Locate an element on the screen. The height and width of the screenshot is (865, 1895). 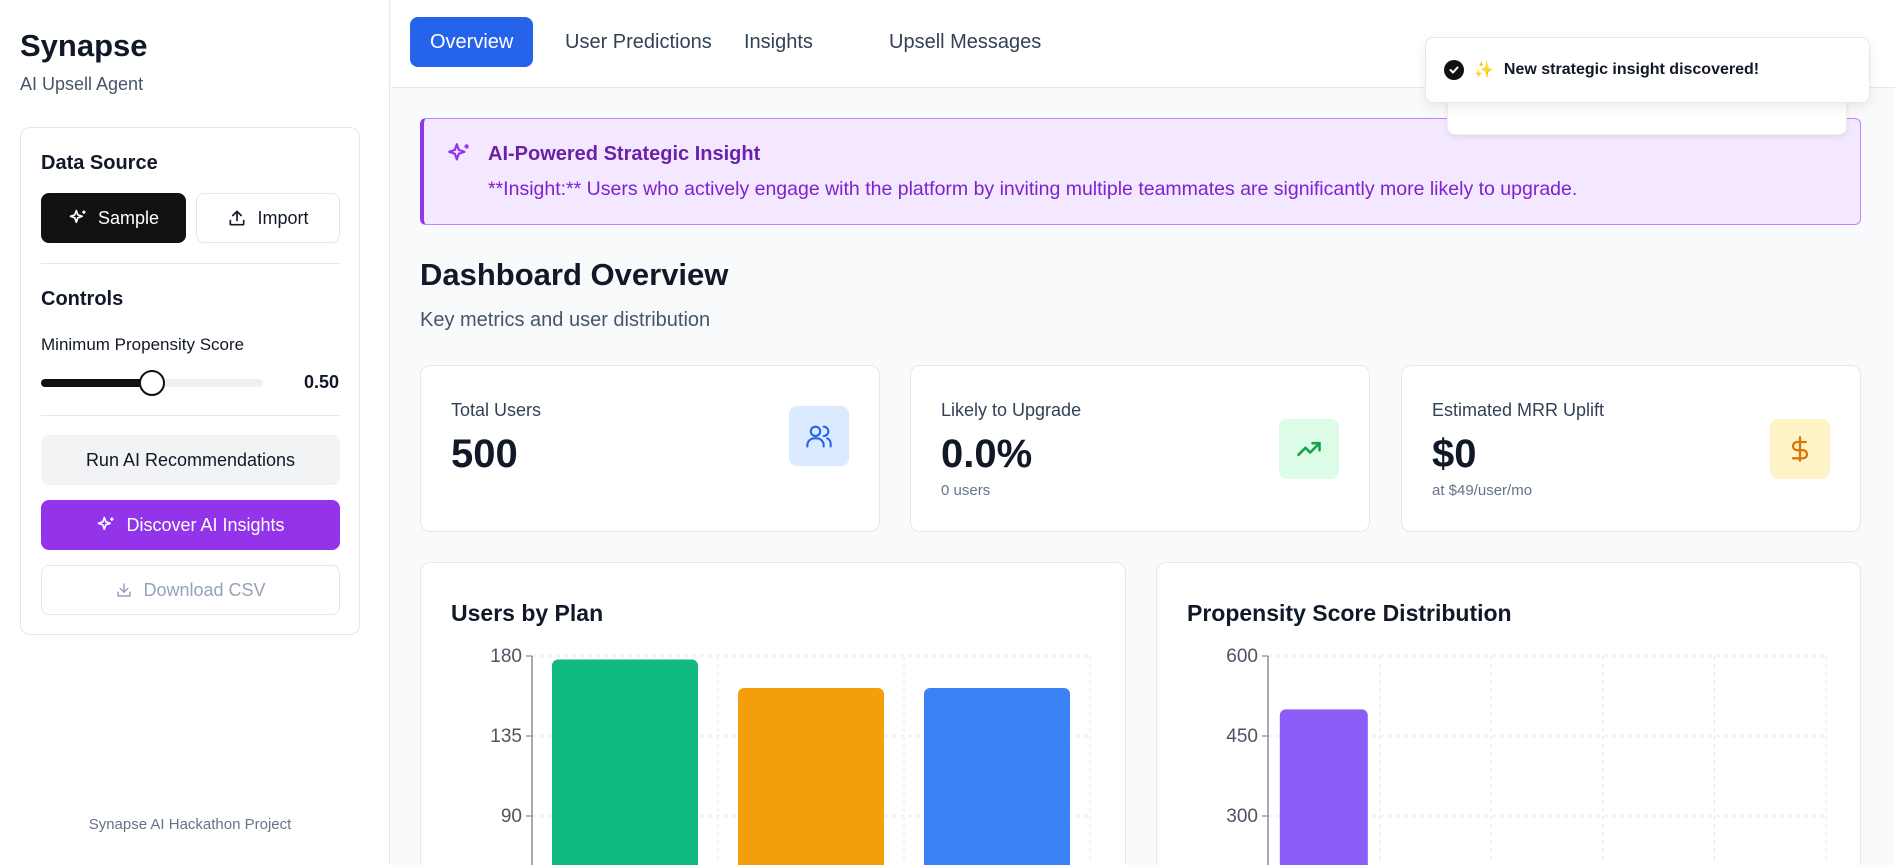
page-title: Dashboard Overview is located at coordinates (574, 274).